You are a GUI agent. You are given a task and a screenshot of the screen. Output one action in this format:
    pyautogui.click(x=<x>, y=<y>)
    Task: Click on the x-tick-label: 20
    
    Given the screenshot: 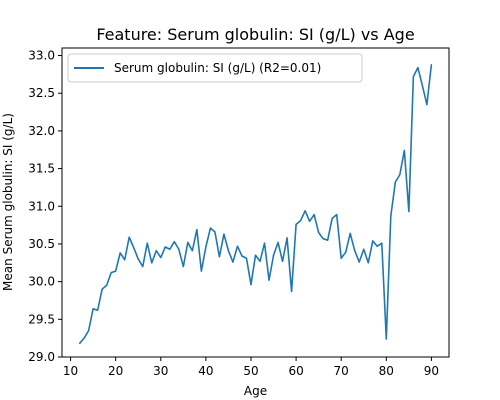 What is the action you would take?
    pyautogui.click(x=115, y=371)
    